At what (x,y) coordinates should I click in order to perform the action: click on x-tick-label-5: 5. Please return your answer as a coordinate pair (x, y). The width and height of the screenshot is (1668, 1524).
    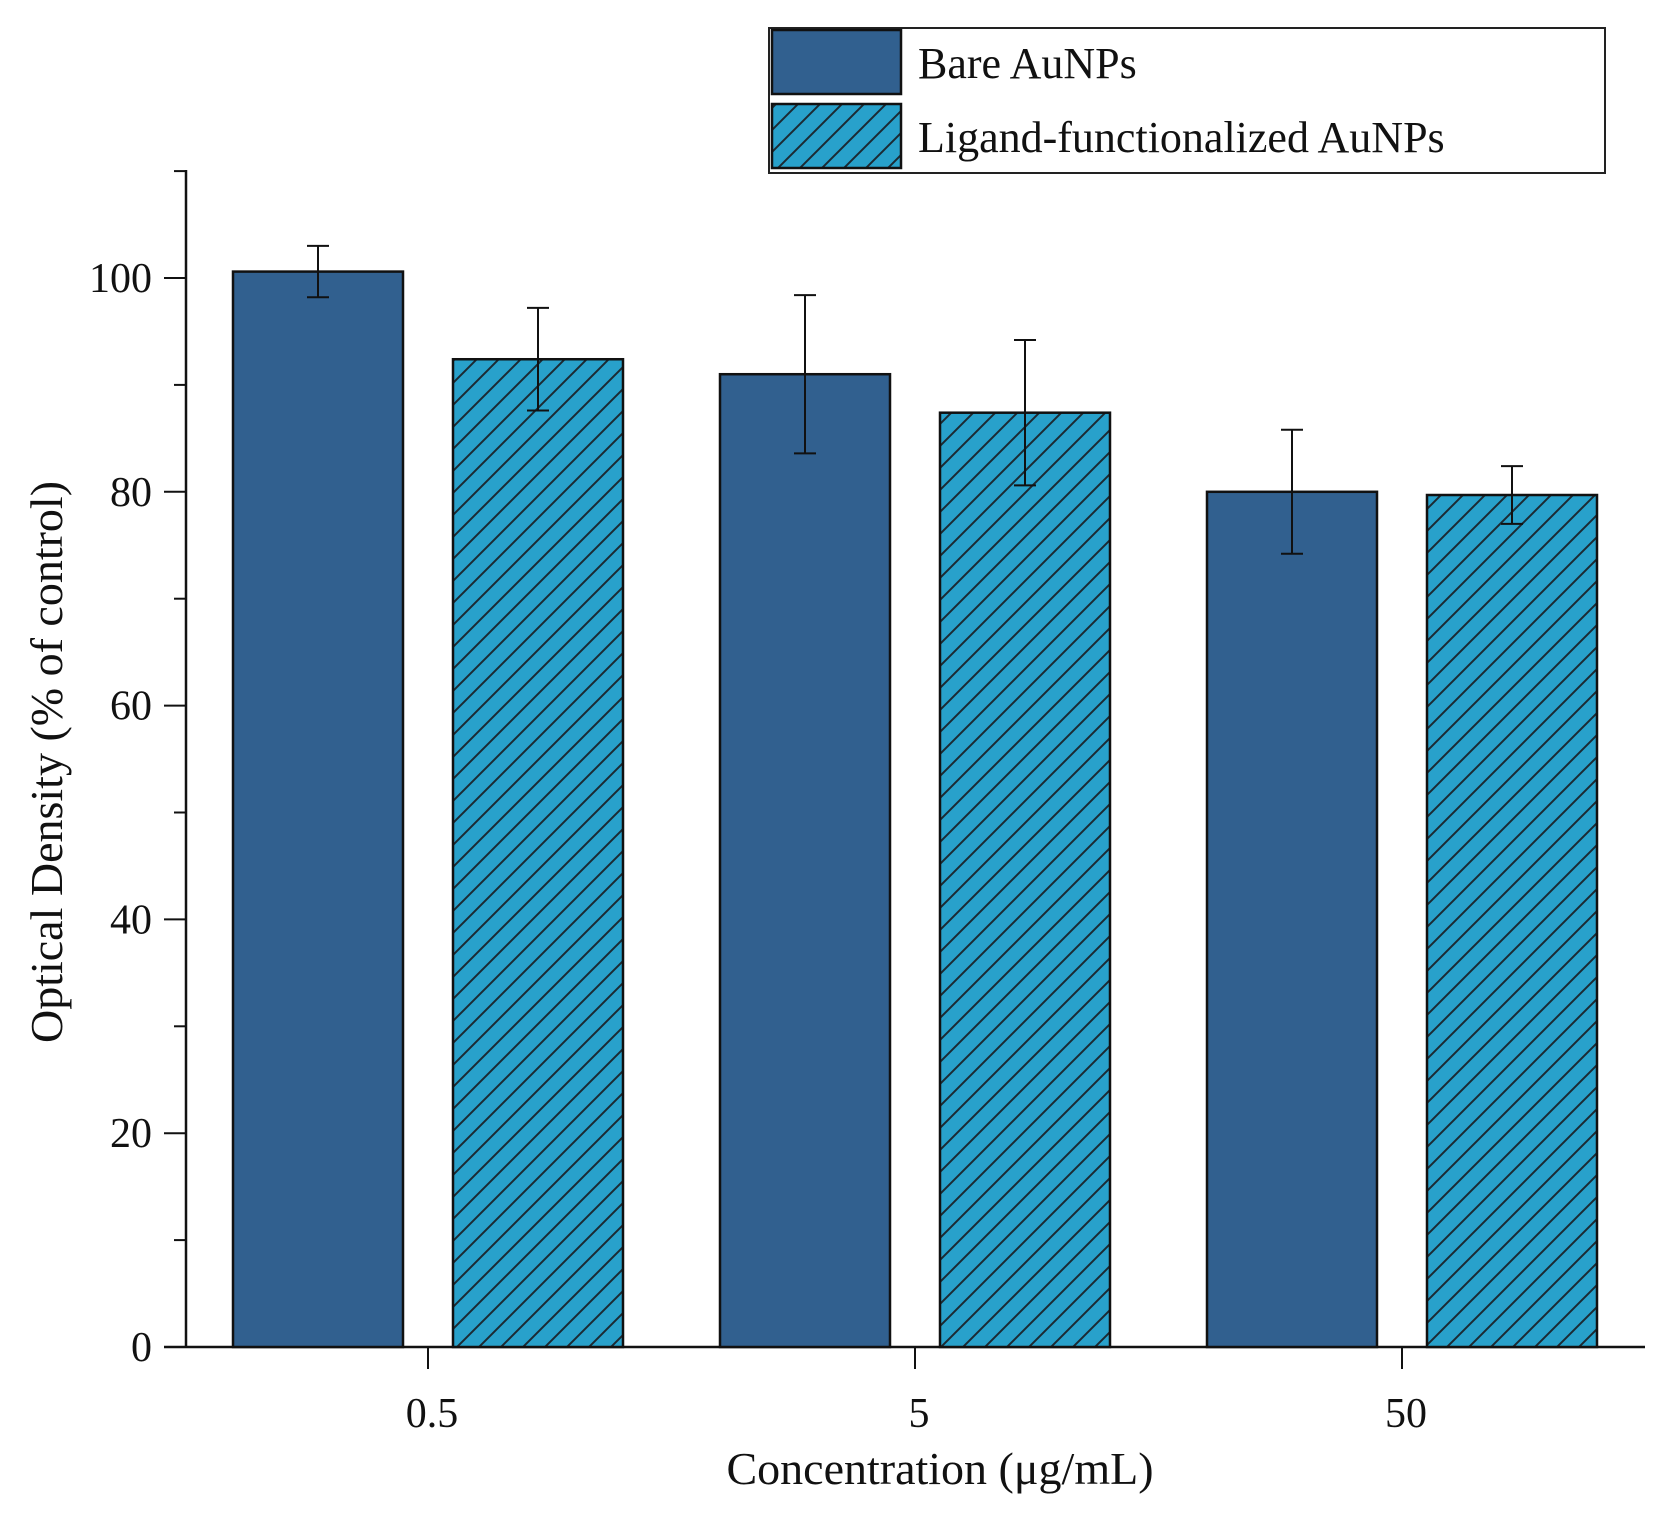
    Looking at the image, I should click on (919, 1414).